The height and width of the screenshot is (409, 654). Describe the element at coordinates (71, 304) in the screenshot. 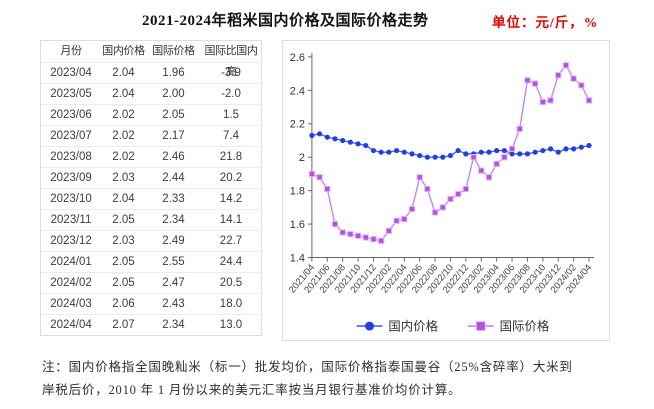

I see `table-cell: 2024/03` at that location.